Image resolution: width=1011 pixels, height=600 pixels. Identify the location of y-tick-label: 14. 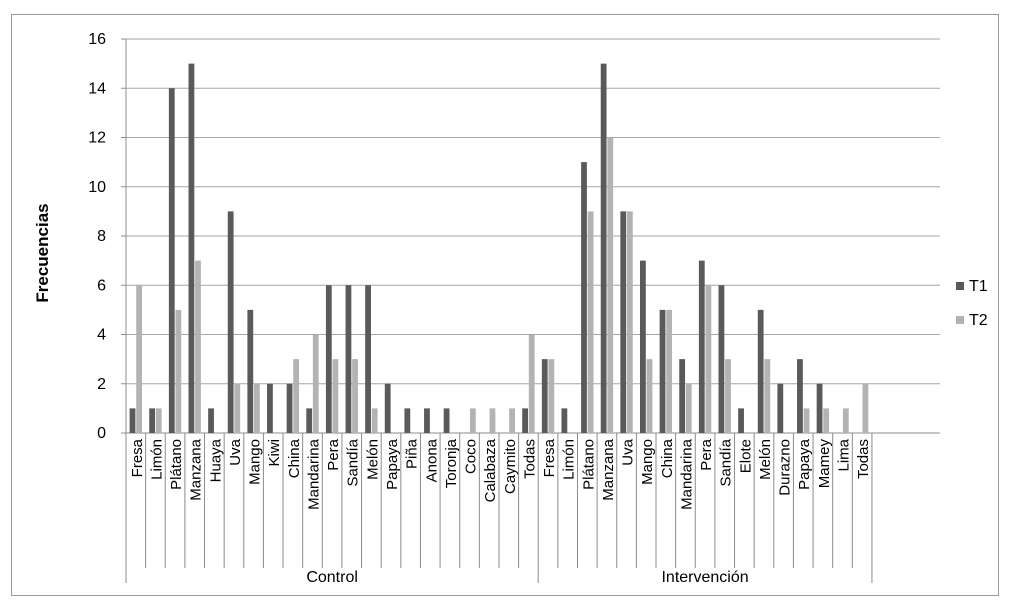
(97, 88).